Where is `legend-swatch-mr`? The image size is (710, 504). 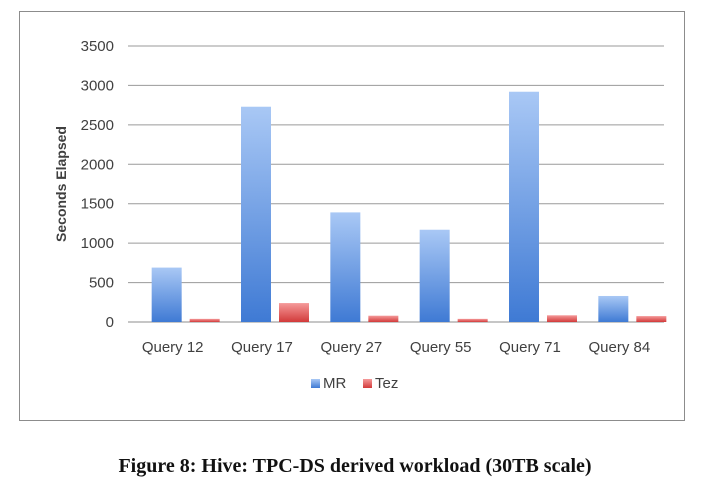
legend-swatch-mr is located at coordinates (315, 383).